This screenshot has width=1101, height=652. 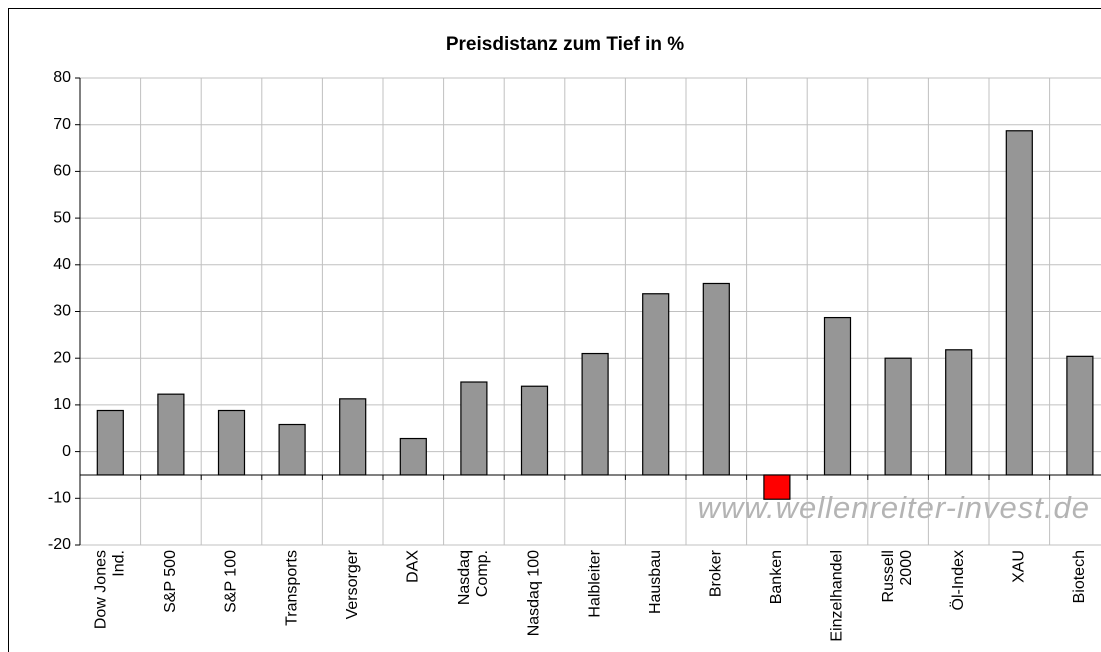 I want to click on y-tick-label: 20, so click(x=62, y=357).